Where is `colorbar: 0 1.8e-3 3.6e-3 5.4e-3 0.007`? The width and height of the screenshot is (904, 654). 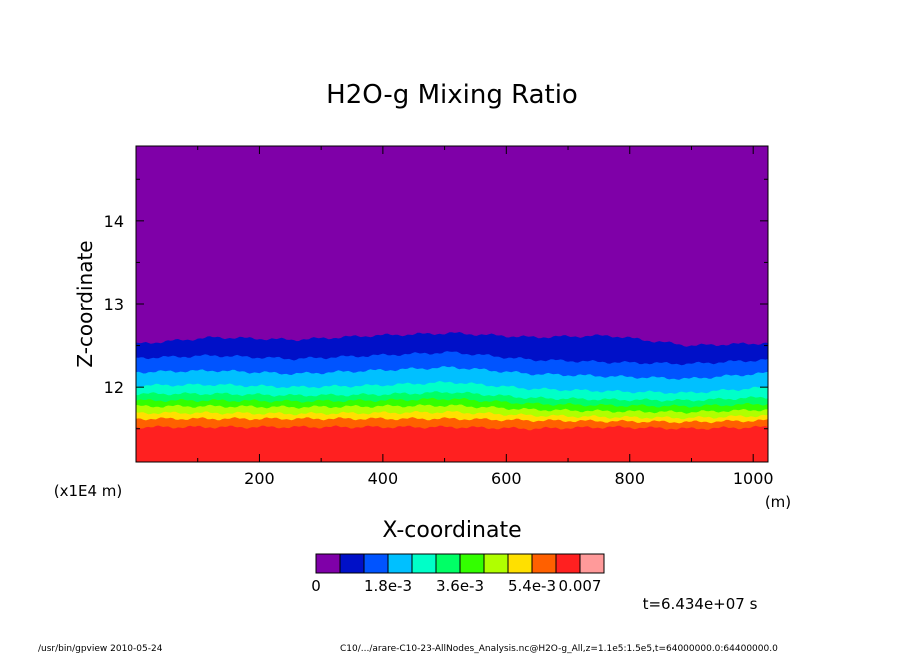
colorbar: 0 1.8e-3 3.6e-3 5.4e-3 0.007 is located at coordinates (458, 574).